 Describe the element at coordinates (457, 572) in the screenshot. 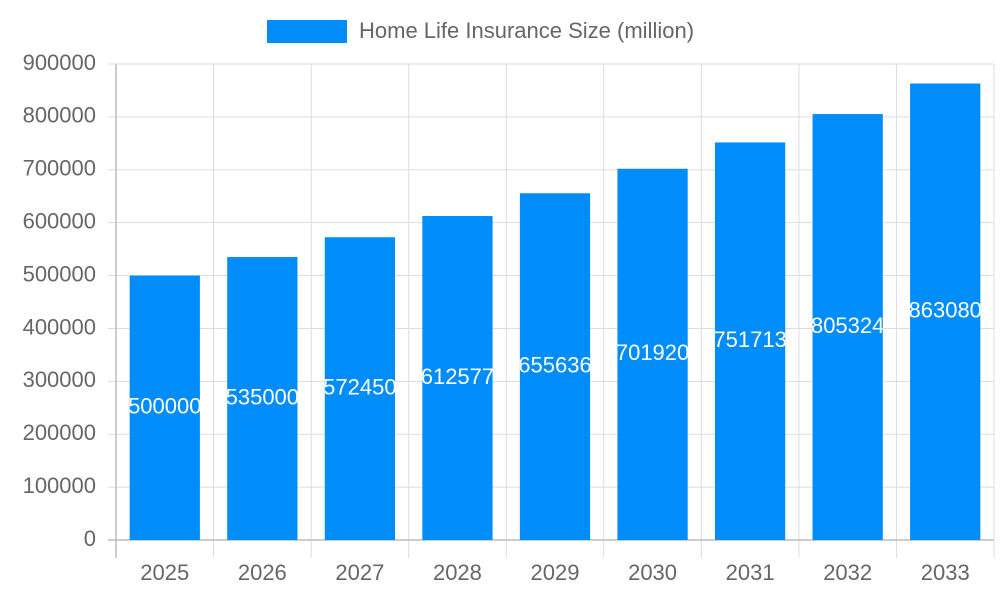

I see `x-tick-label: 2028` at that location.